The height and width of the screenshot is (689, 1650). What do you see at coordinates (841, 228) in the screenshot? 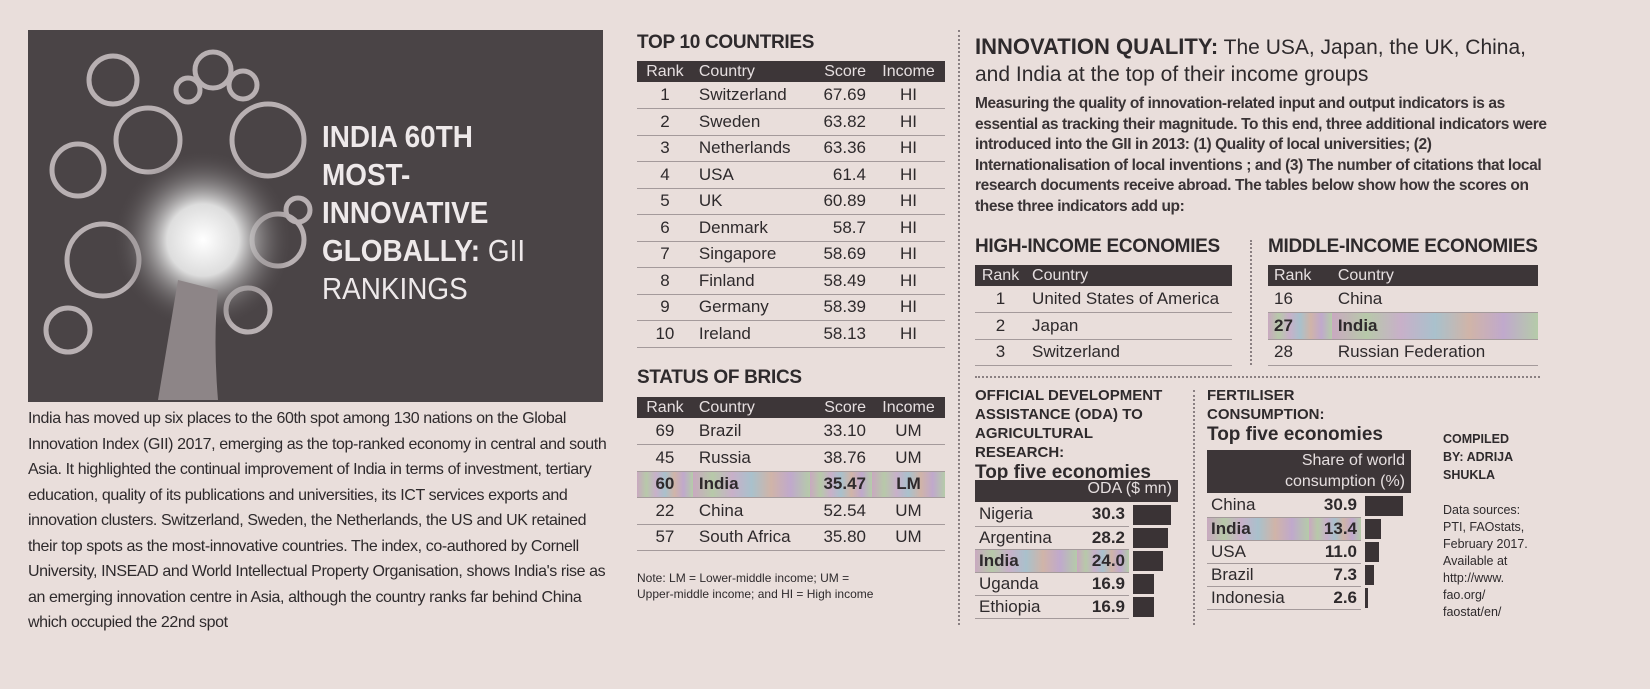
I see `table-cell: 58.7` at bounding box center [841, 228].